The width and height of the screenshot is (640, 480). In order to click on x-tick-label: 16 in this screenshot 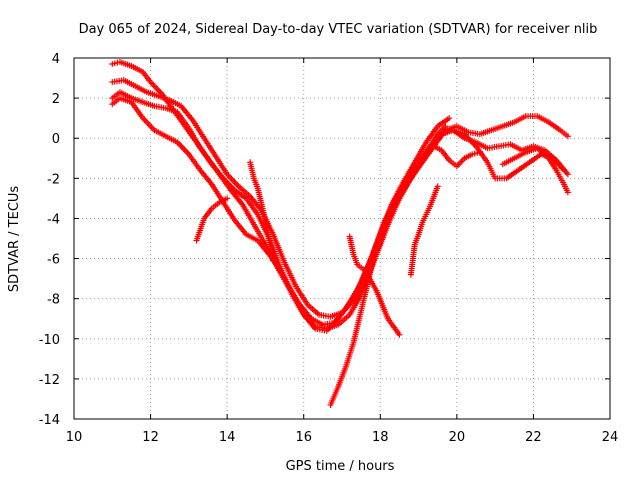, I will do `click(303, 437)`.